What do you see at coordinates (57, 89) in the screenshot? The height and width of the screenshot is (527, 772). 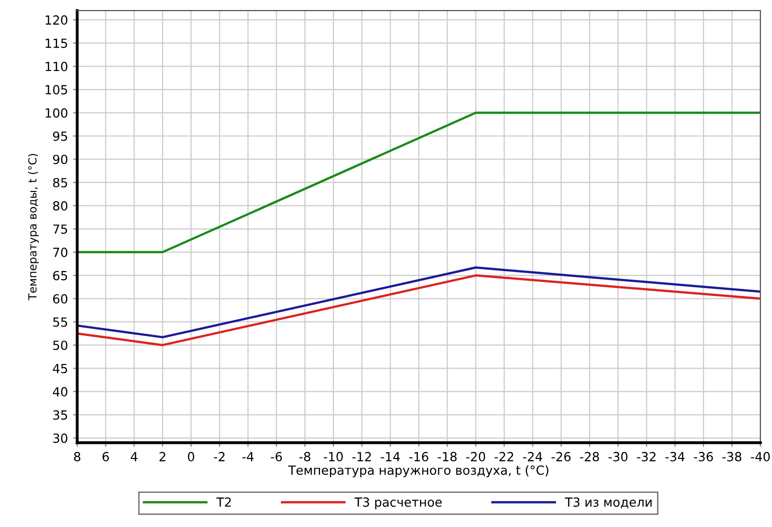 I see `y-tick-label: 105` at bounding box center [57, 89].